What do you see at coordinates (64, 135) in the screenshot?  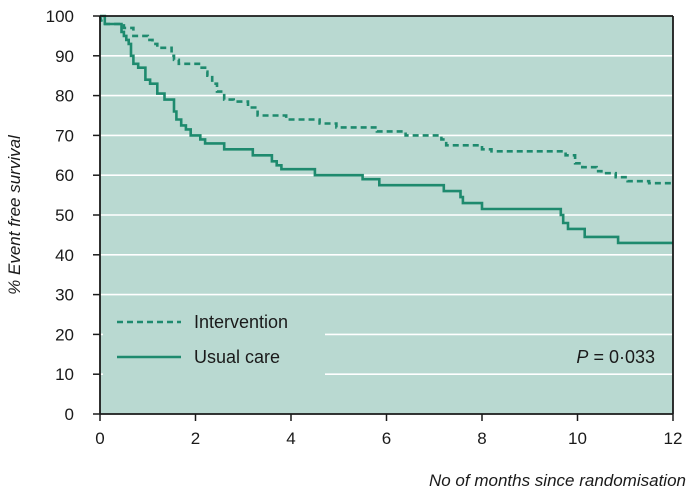 I see `y-tick-label-70: 70` at bounding box center [64, 135].